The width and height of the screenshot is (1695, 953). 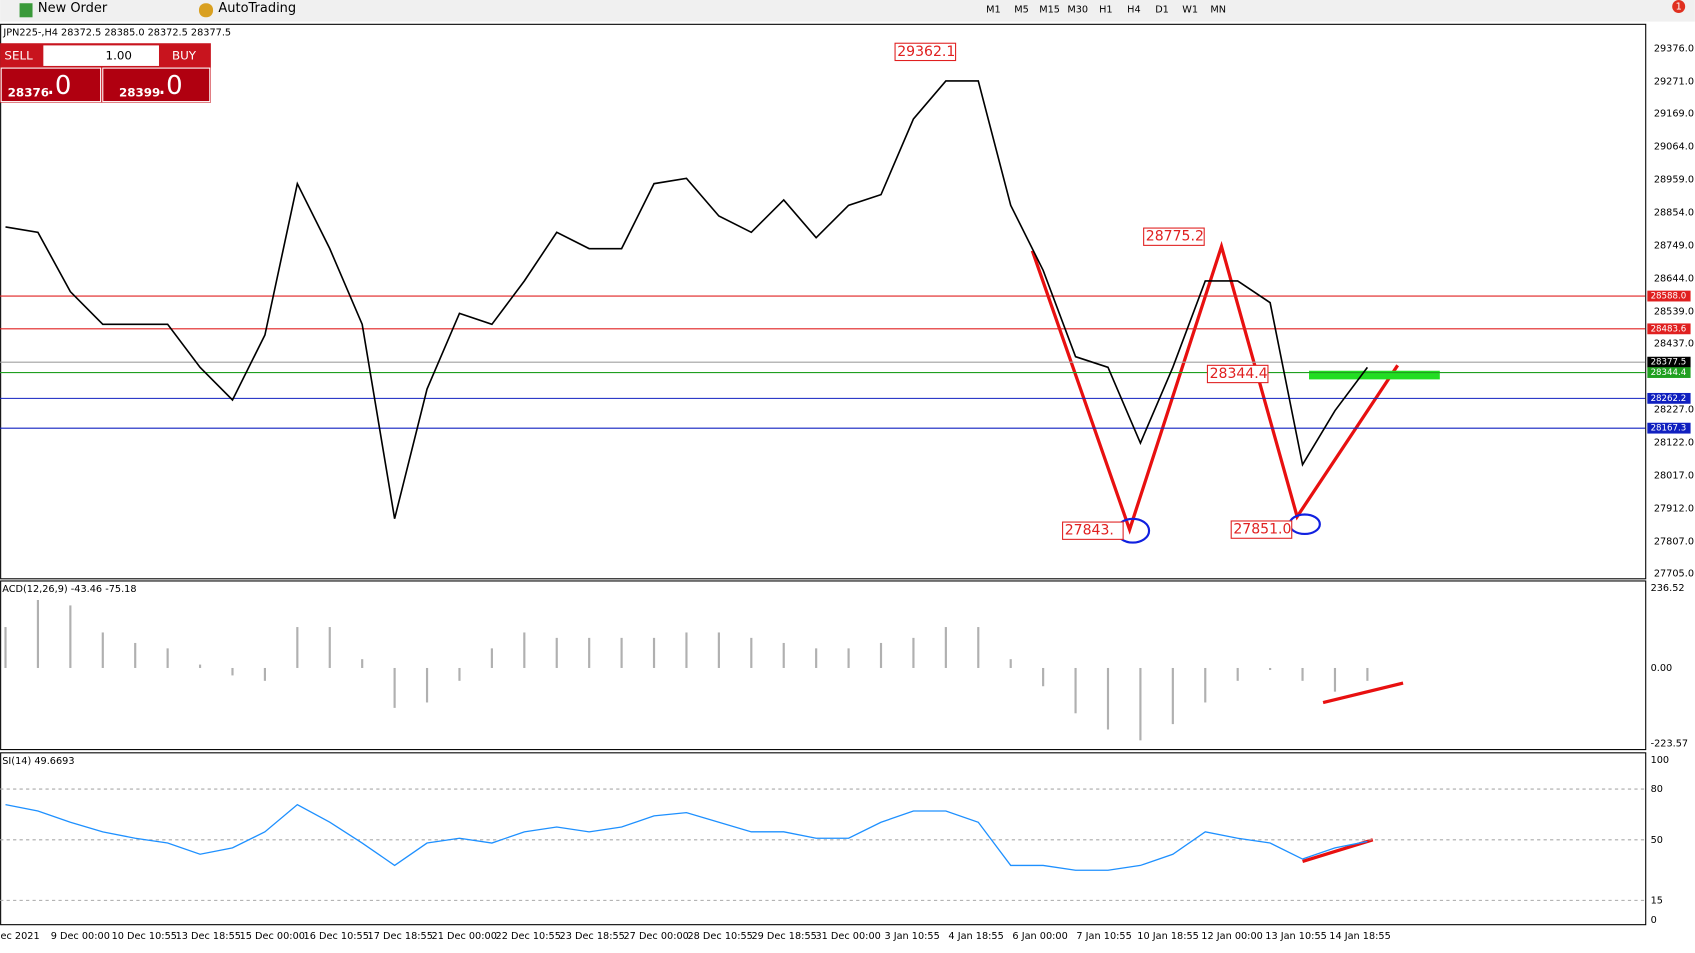 I want to click on timeframe: M5, so click(x=1021, y=10).